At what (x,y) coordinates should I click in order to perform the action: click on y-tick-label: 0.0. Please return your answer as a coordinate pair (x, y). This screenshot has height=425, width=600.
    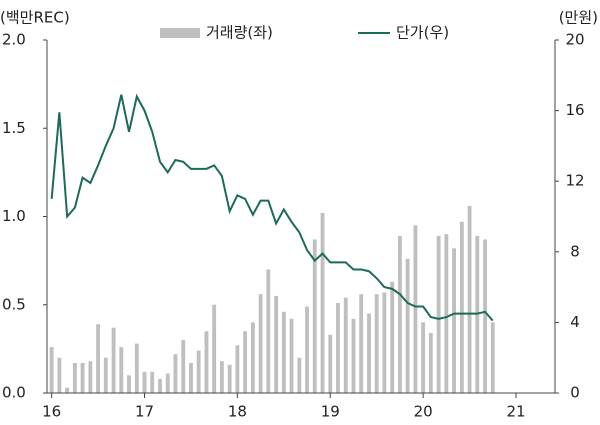
    Looking at the image, I should click on (14, 393).